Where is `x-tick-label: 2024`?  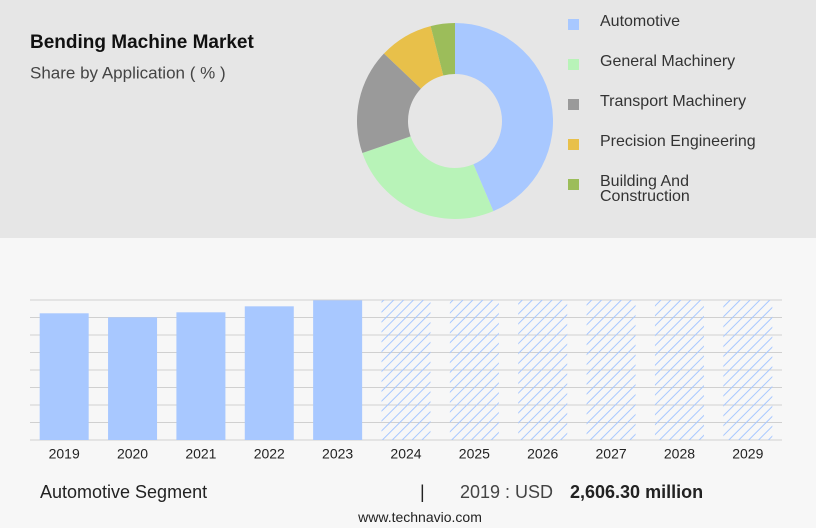 x-tick-label: 2024 is located at coordinates (405, 454).